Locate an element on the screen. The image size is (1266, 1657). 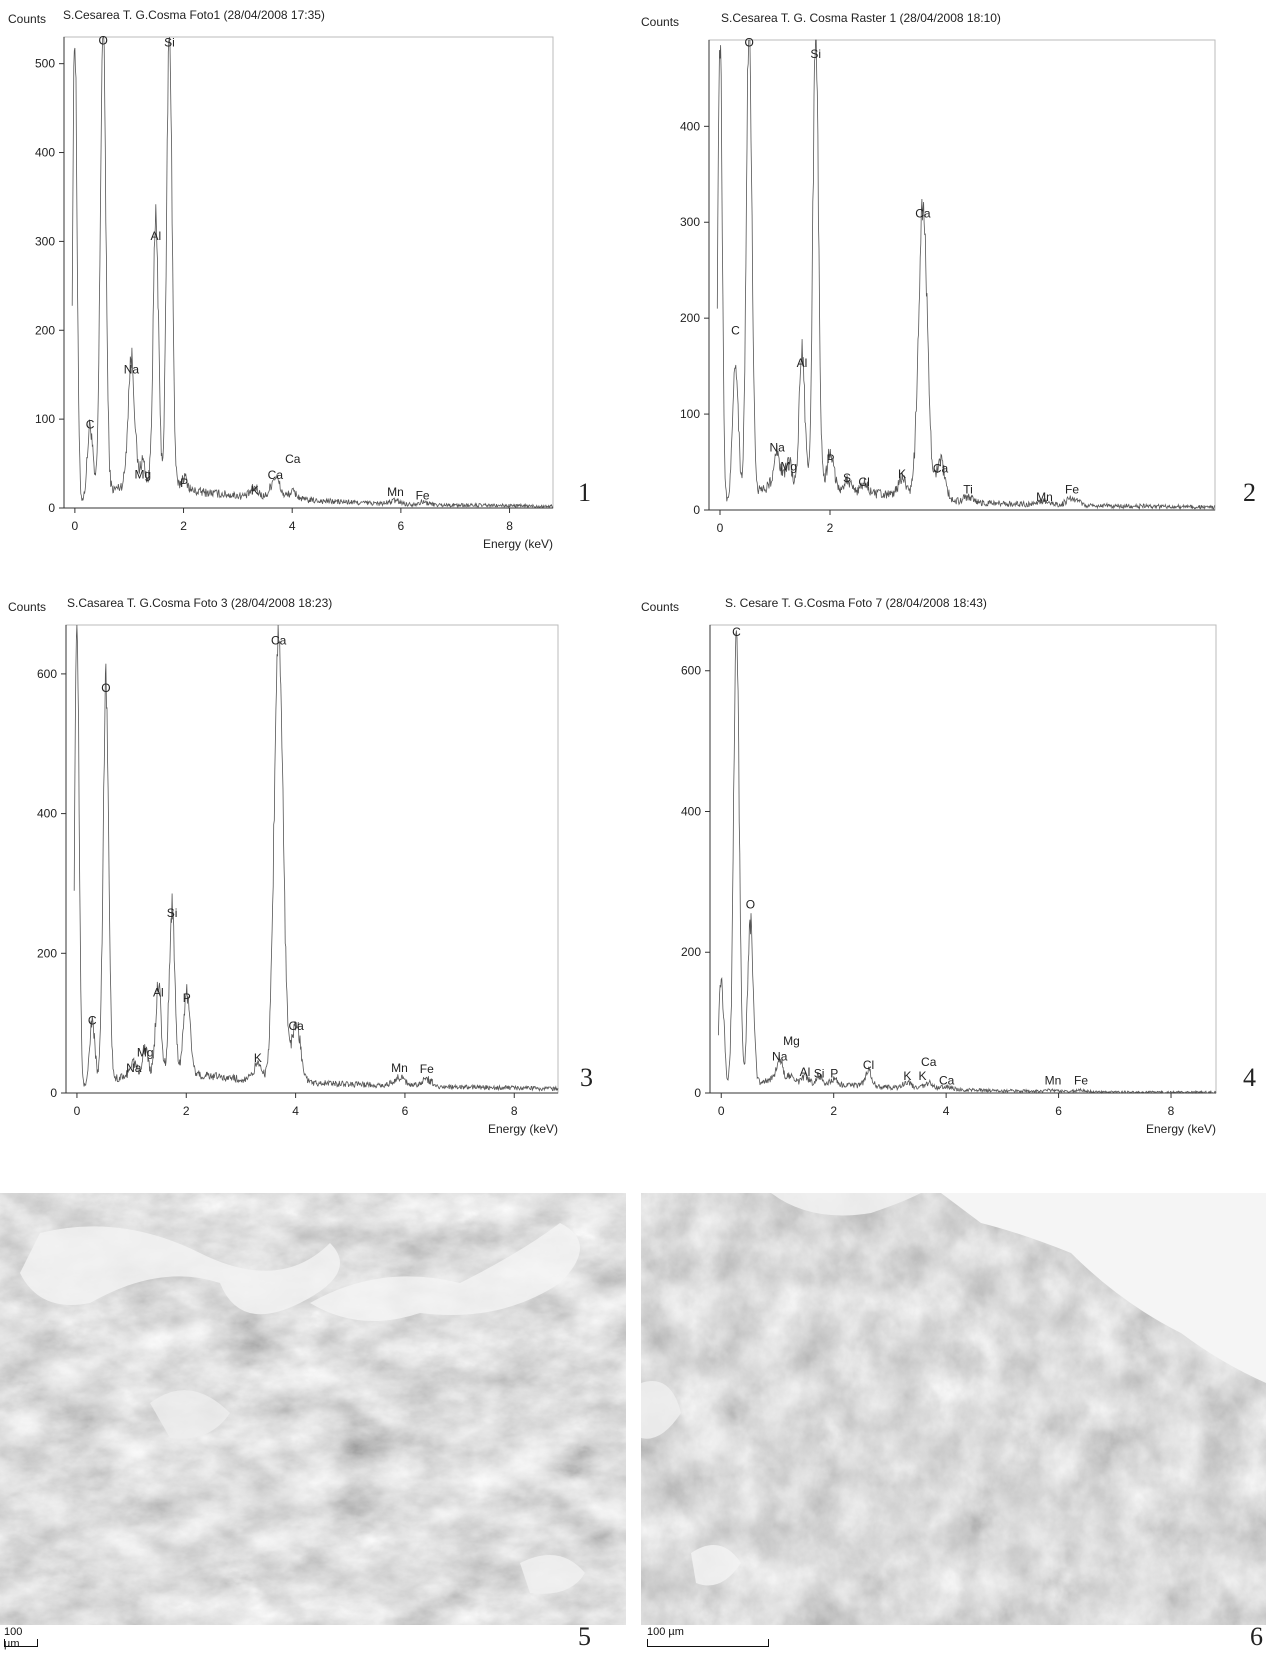
panel-label-6: 6 is located at coordinates (1256, 1636).